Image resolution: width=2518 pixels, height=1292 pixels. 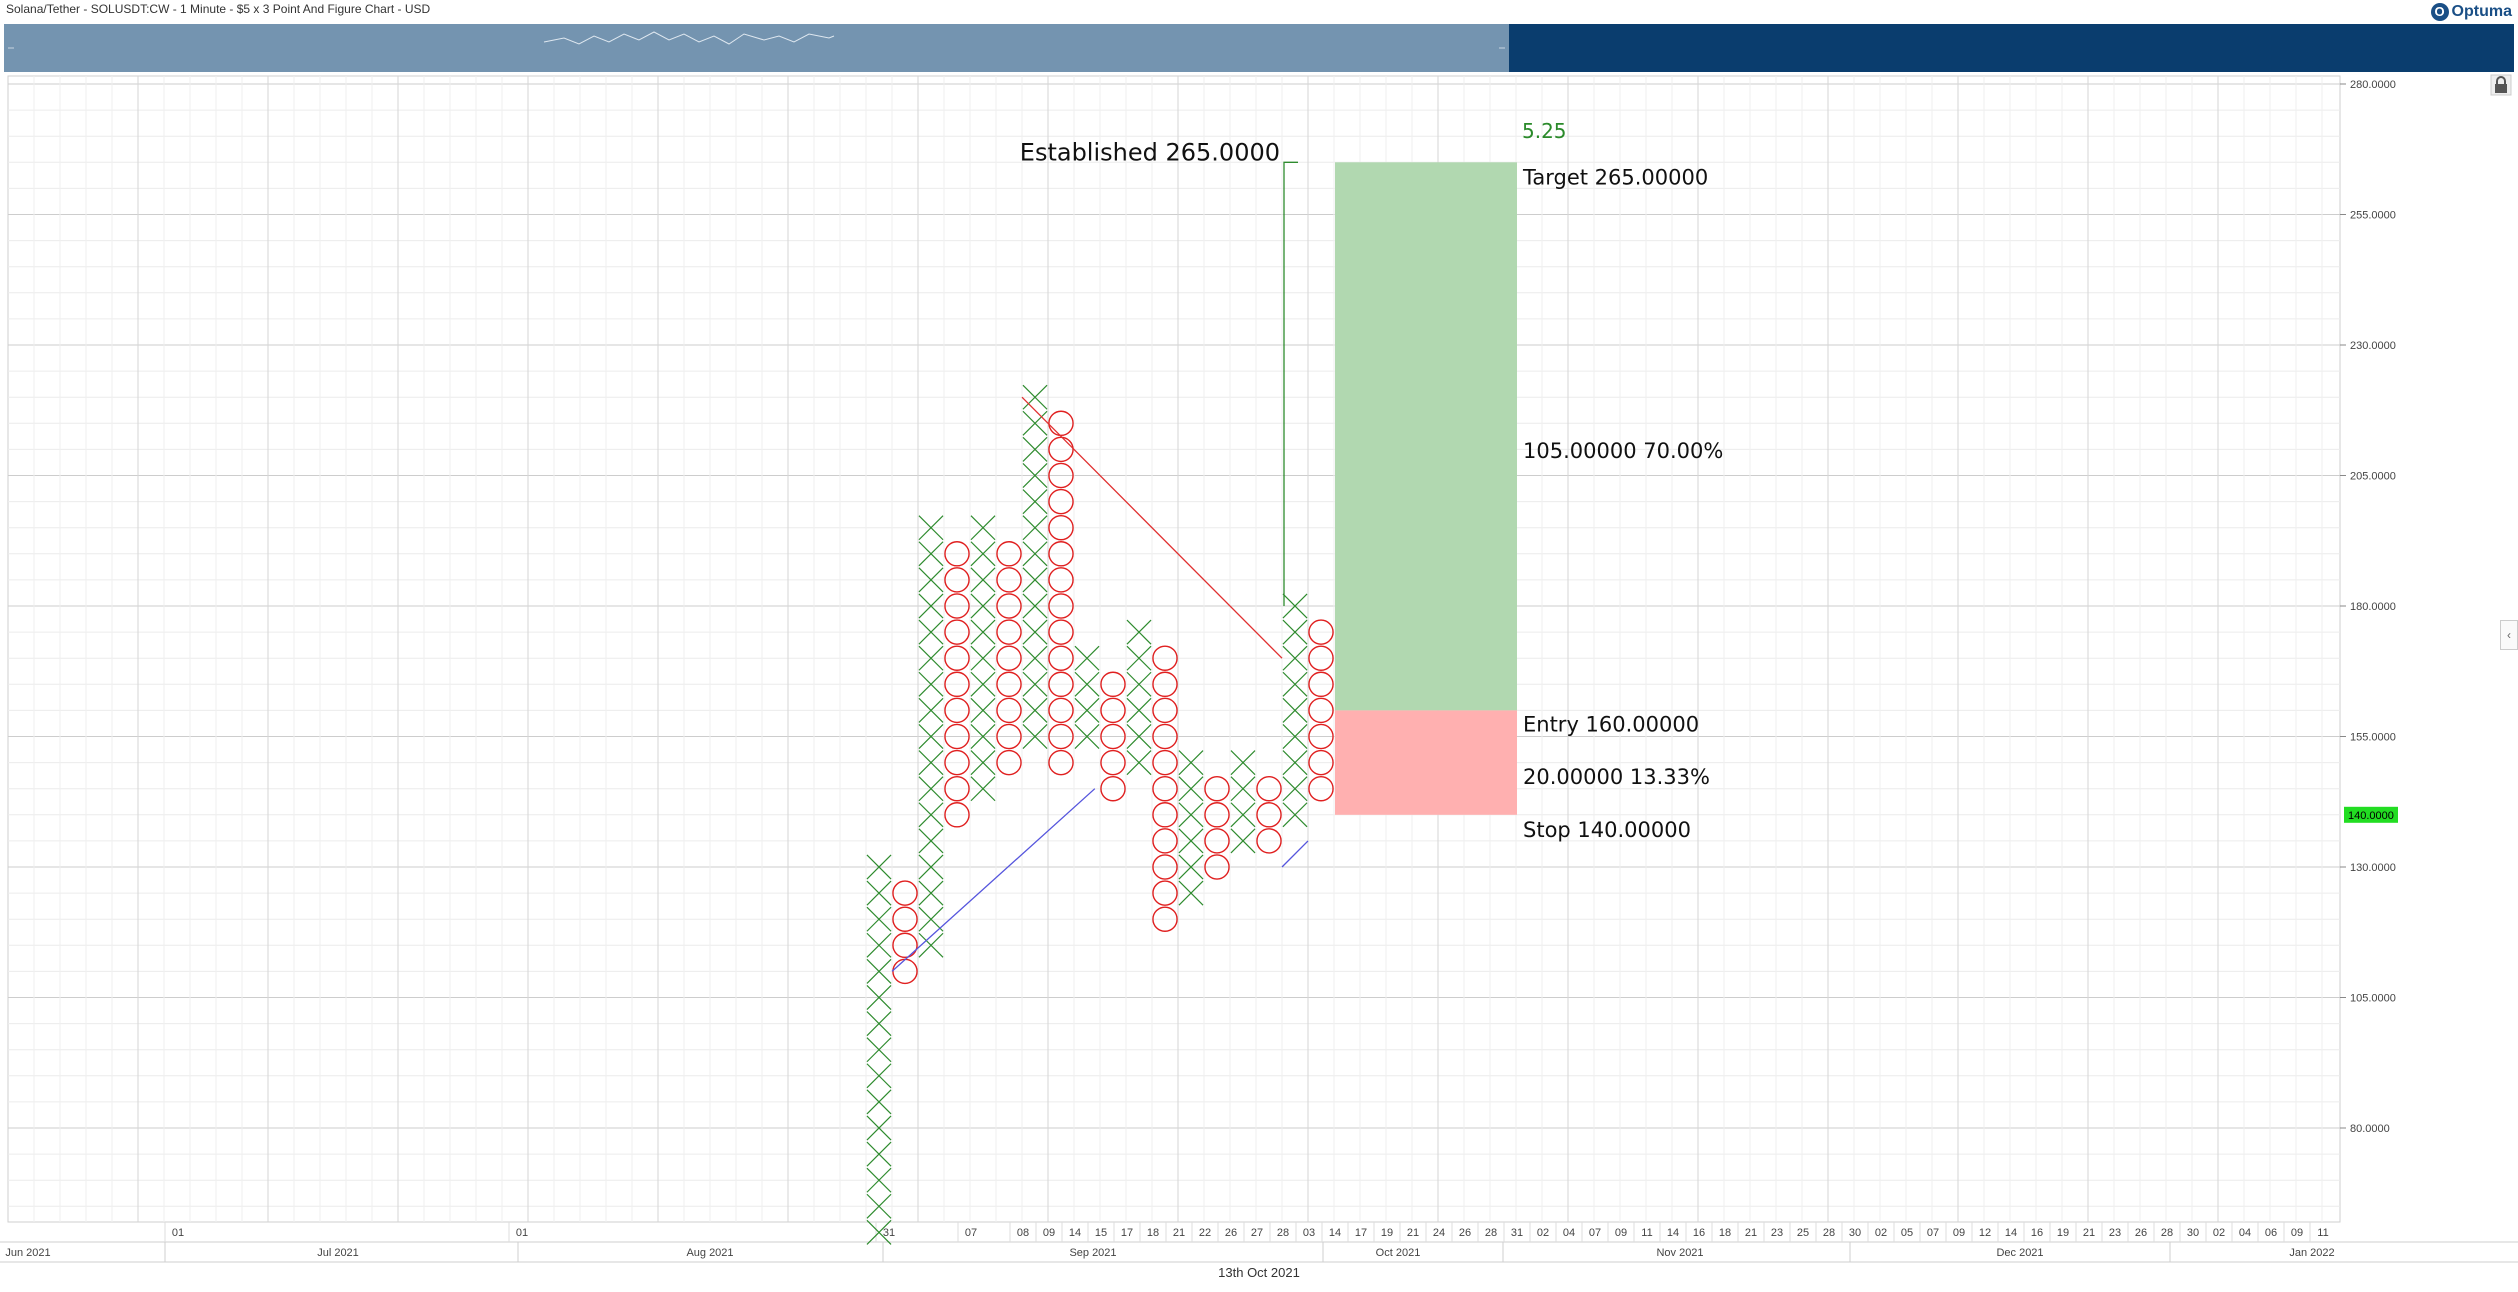 What do you see at coordinates (2501, 85) in the screenshot?
I see `lock-icon` at bounding box center [2501, 85].